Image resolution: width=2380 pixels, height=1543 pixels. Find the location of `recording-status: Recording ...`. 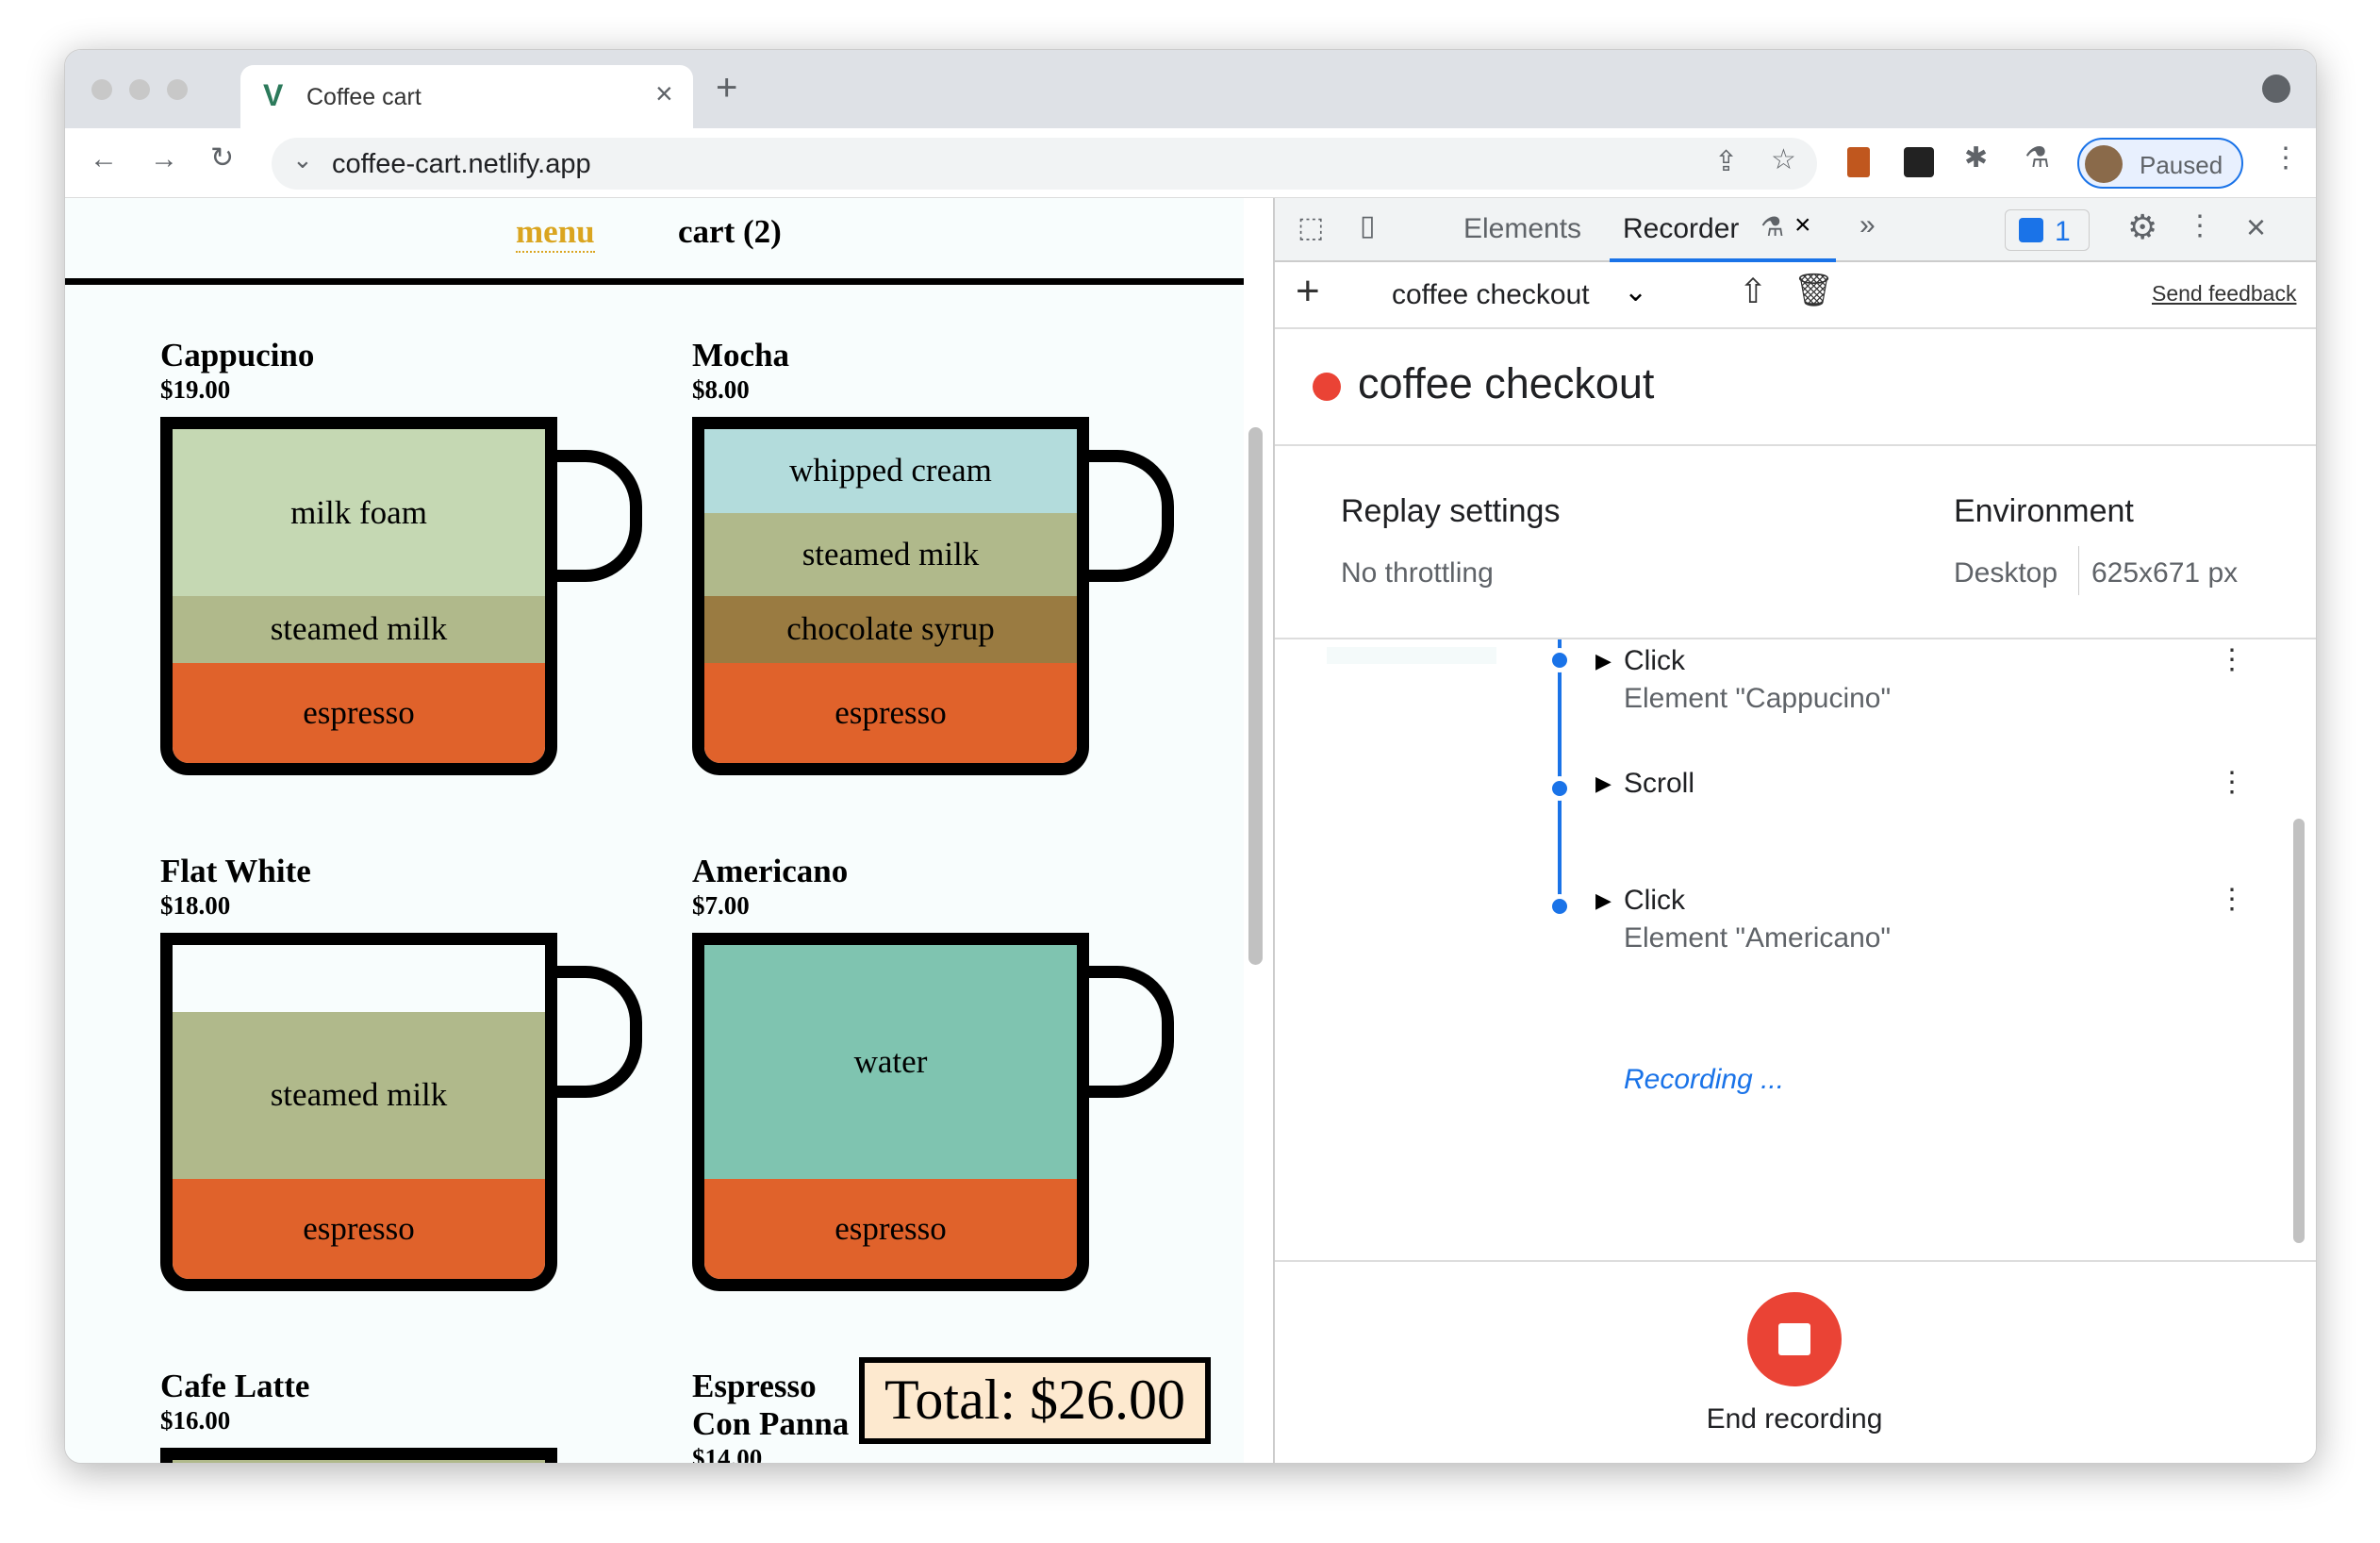

recording-status: Recording ... is located at coordinates (1704, 1079).